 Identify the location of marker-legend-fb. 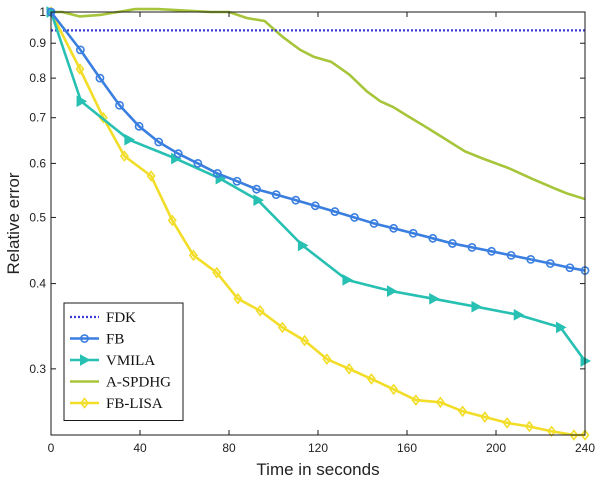
(84, 338).